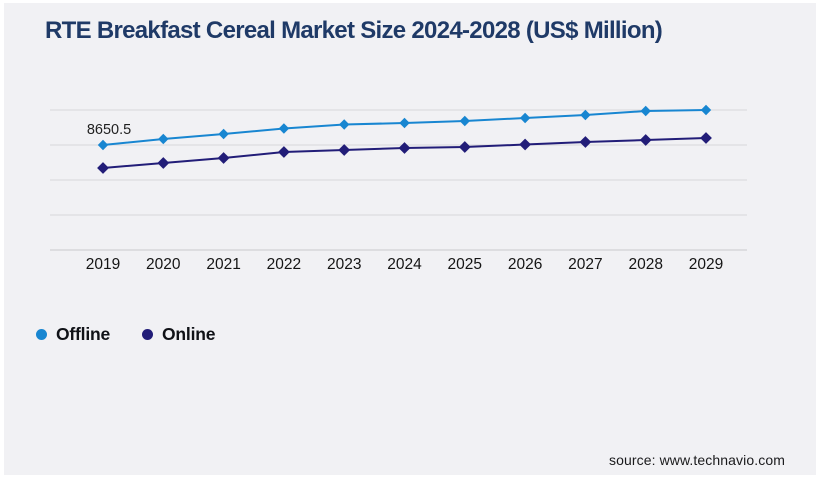 The image size is (816, 480). I want to click on data-point-marker-offline-2019, so click(103, 145).